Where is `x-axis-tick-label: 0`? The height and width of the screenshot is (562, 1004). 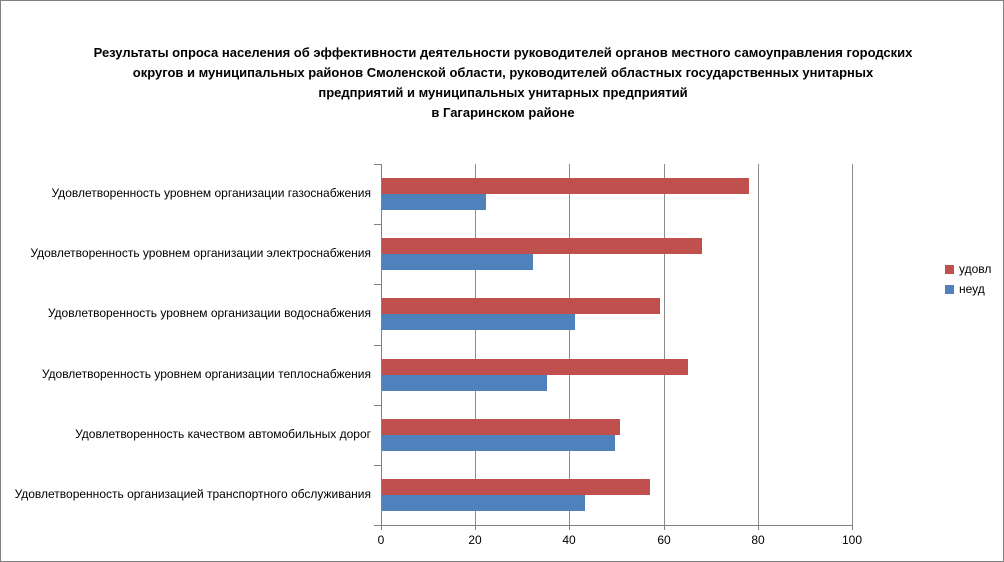
x-axis-tick-label: 0 is located at coordinates (381, 540).